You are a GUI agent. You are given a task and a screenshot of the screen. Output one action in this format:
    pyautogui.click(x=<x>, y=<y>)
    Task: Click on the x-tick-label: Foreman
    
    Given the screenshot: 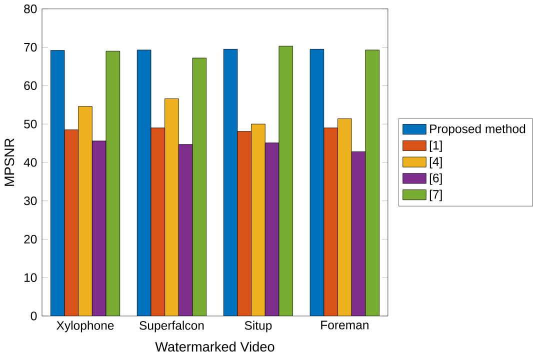 What is the action you would take?
    pyautogui.click(x=344, y=325)
    